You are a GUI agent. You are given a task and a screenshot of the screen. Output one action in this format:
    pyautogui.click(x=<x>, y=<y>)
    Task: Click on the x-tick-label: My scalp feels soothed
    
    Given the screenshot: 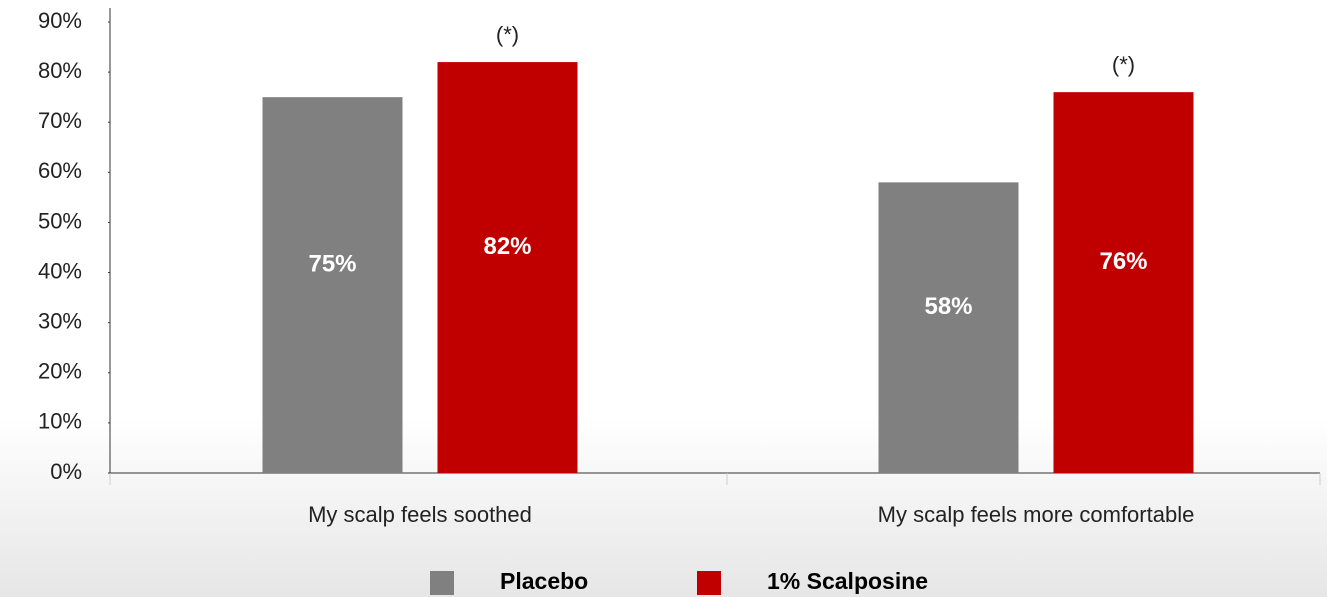 What is the action you would take?
    pyautogui.click(x=420, y=514)
    